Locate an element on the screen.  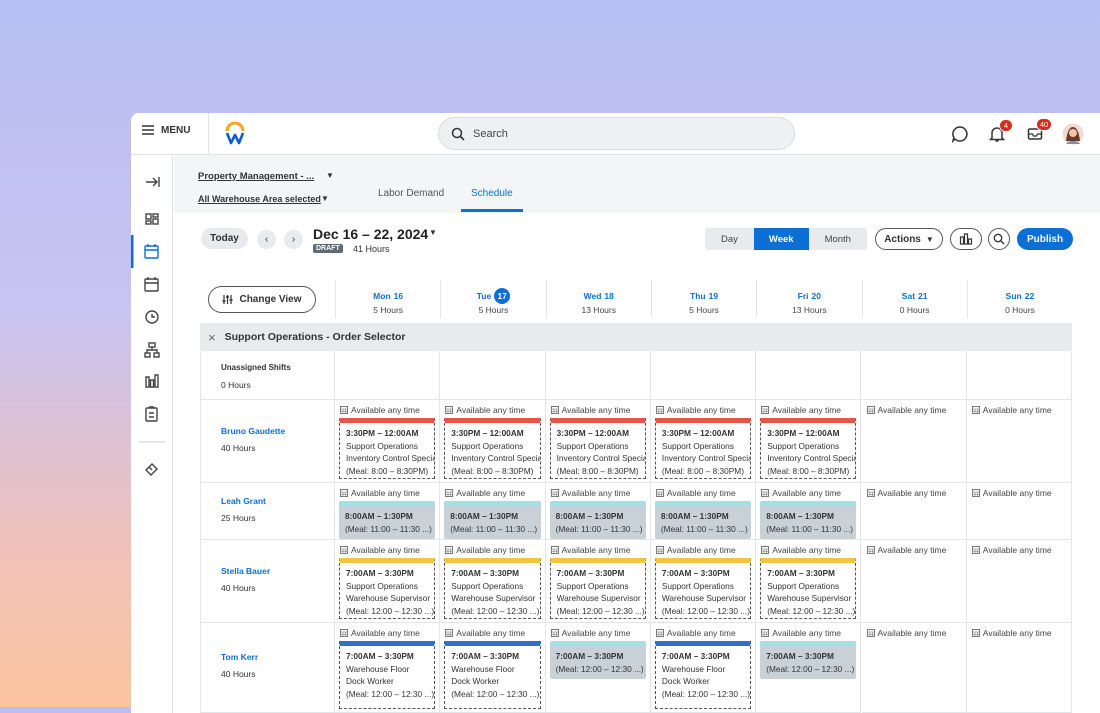
day-date: 22 is located at coordinates (1029, 296).